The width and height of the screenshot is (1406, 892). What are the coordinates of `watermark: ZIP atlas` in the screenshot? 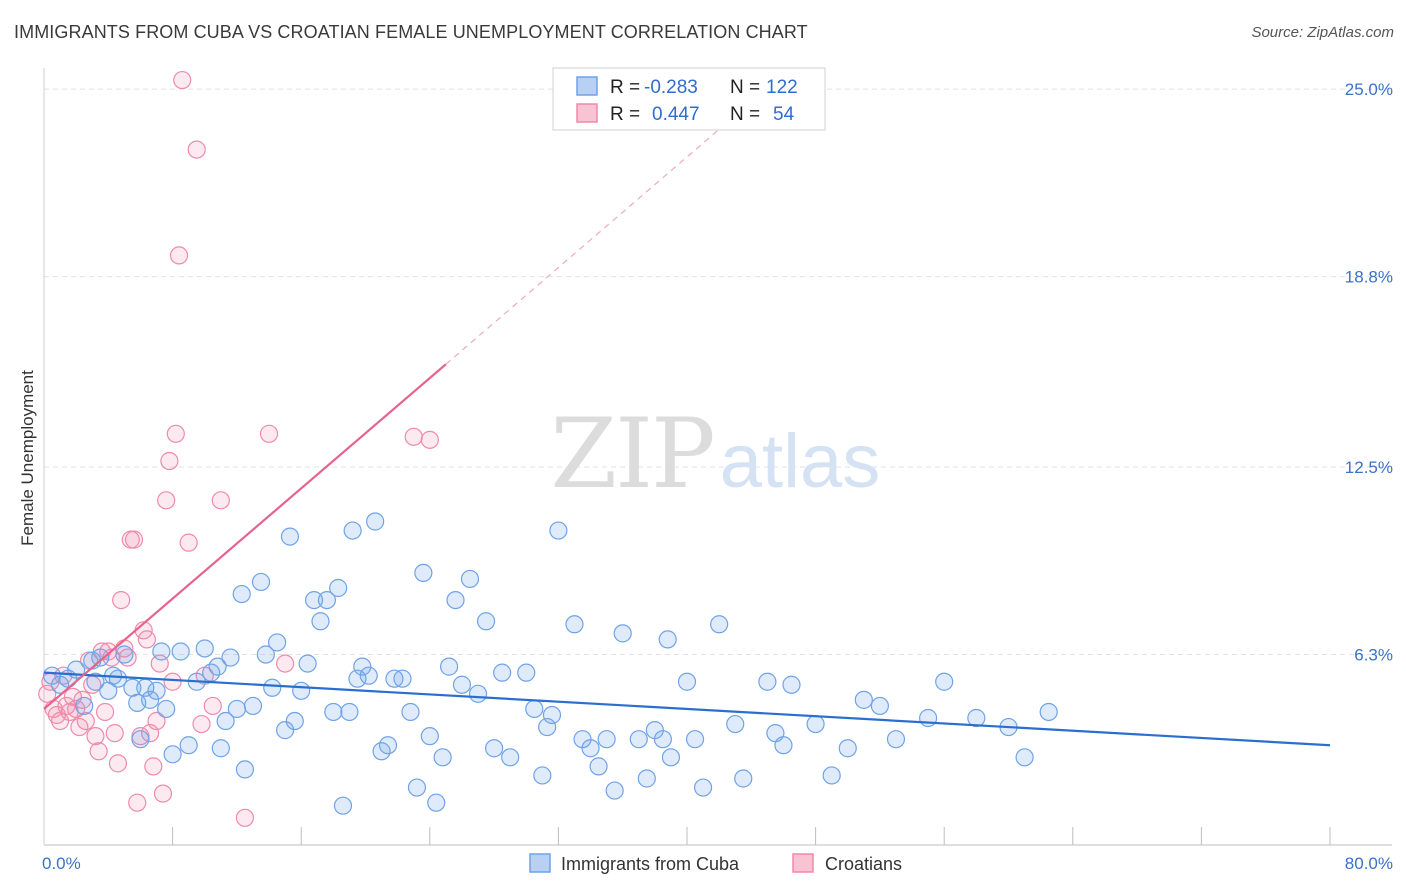 It's located at (715, 454).